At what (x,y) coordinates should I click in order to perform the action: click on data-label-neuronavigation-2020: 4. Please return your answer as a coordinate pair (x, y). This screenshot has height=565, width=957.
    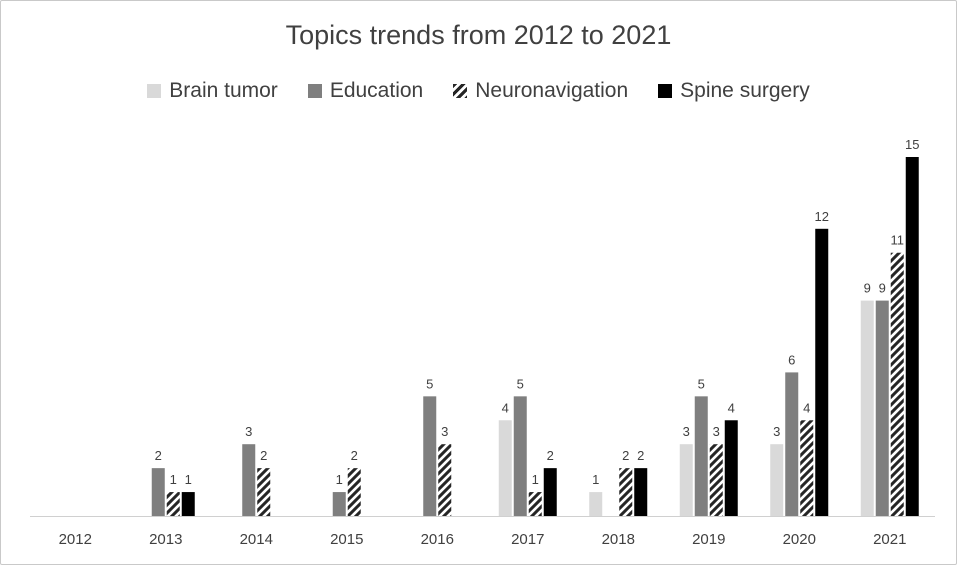
    Looking at the image, I should click on (806, 407).